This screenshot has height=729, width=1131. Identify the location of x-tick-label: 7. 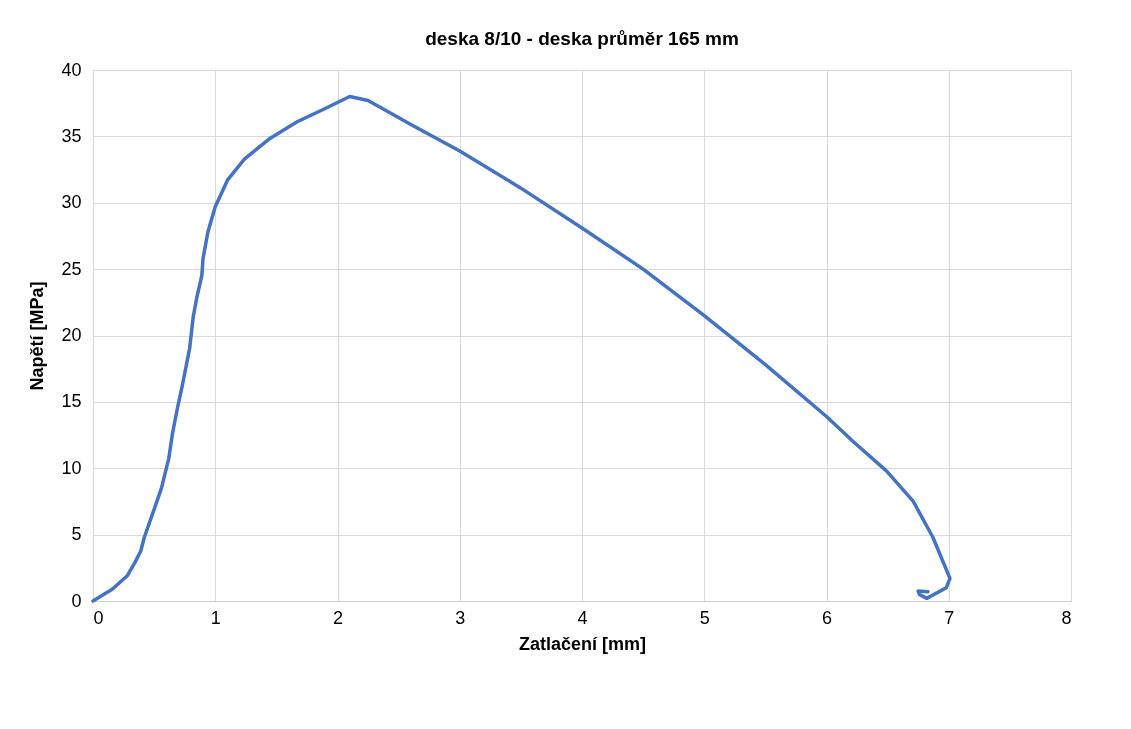
(949, 617).